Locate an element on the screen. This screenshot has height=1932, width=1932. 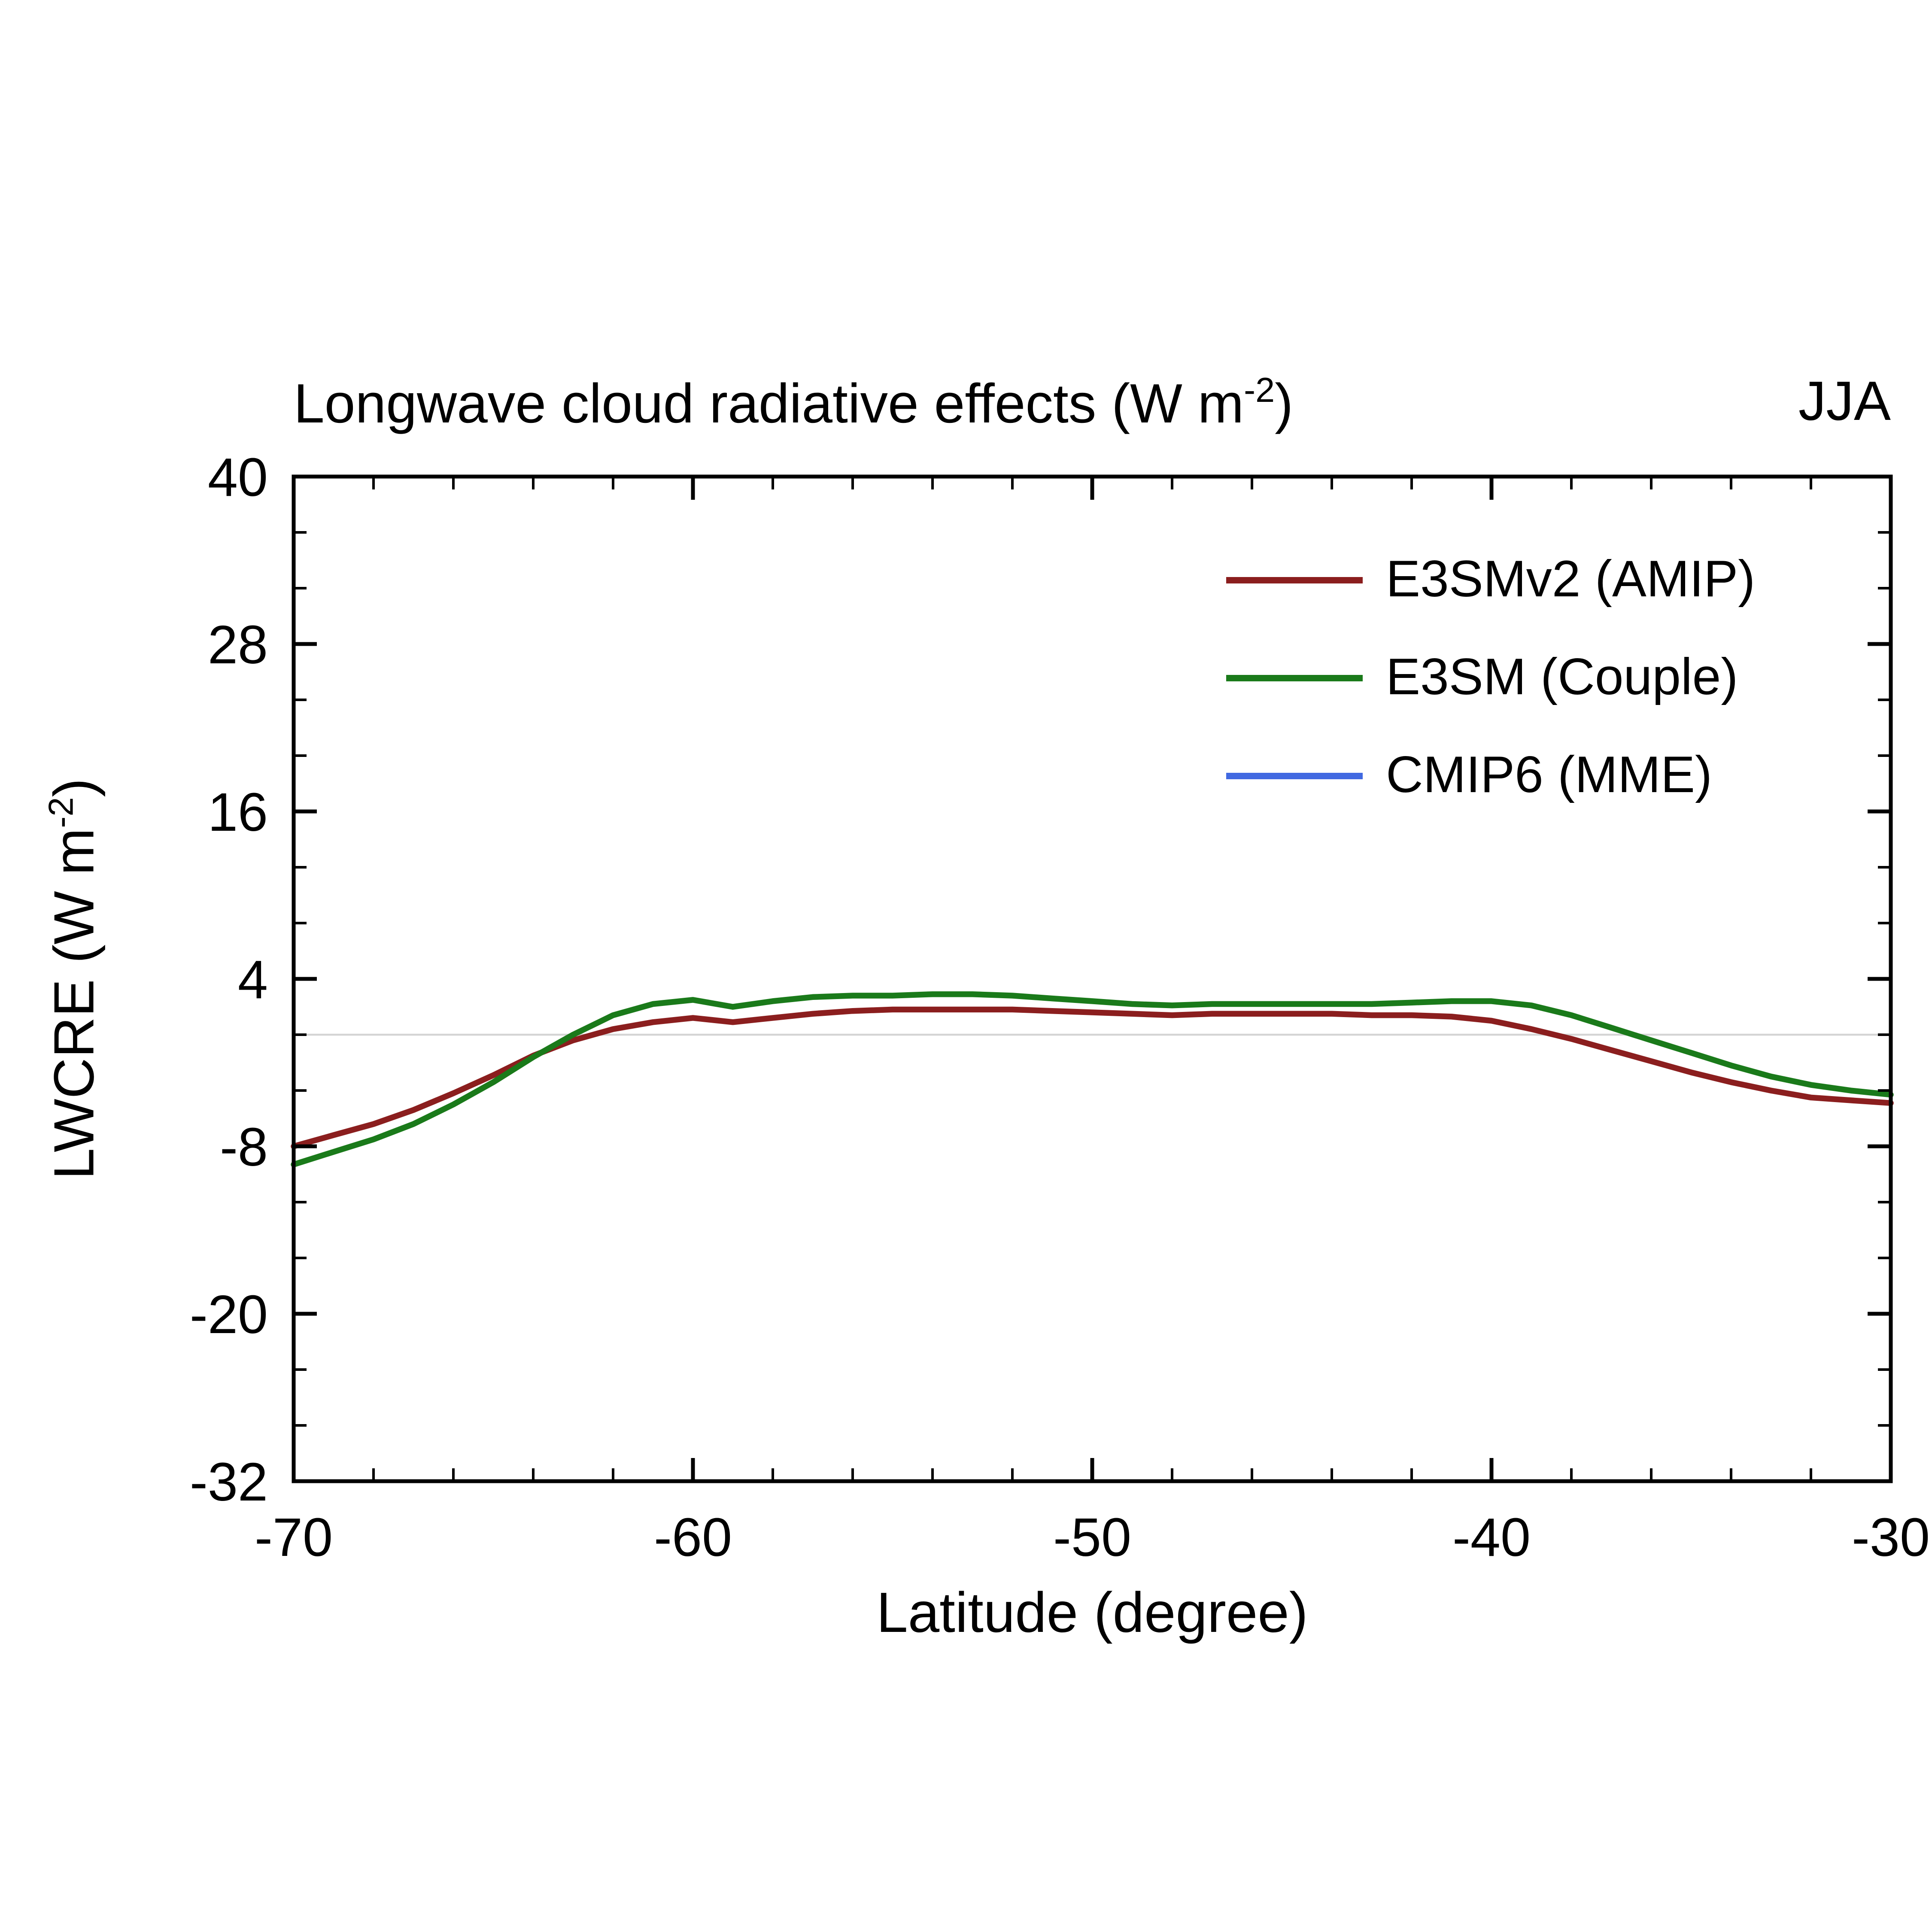
y-axis-title-text: LWCRE (W m is located at coordinates (74, 1004).